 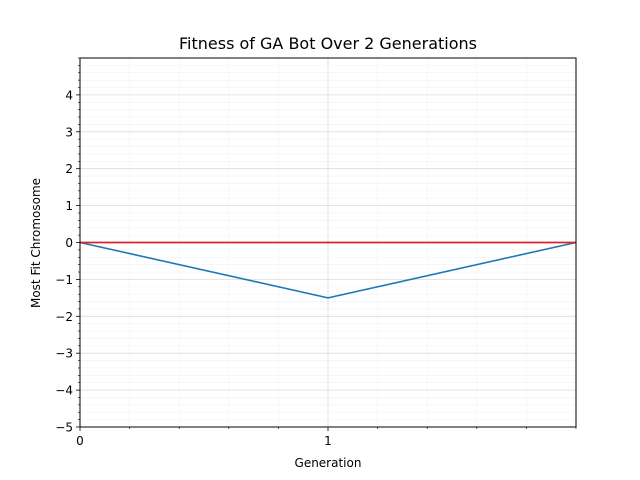 I want to click on y-axis-label: Most Fit Chromosome, so click(x=36, y=243).